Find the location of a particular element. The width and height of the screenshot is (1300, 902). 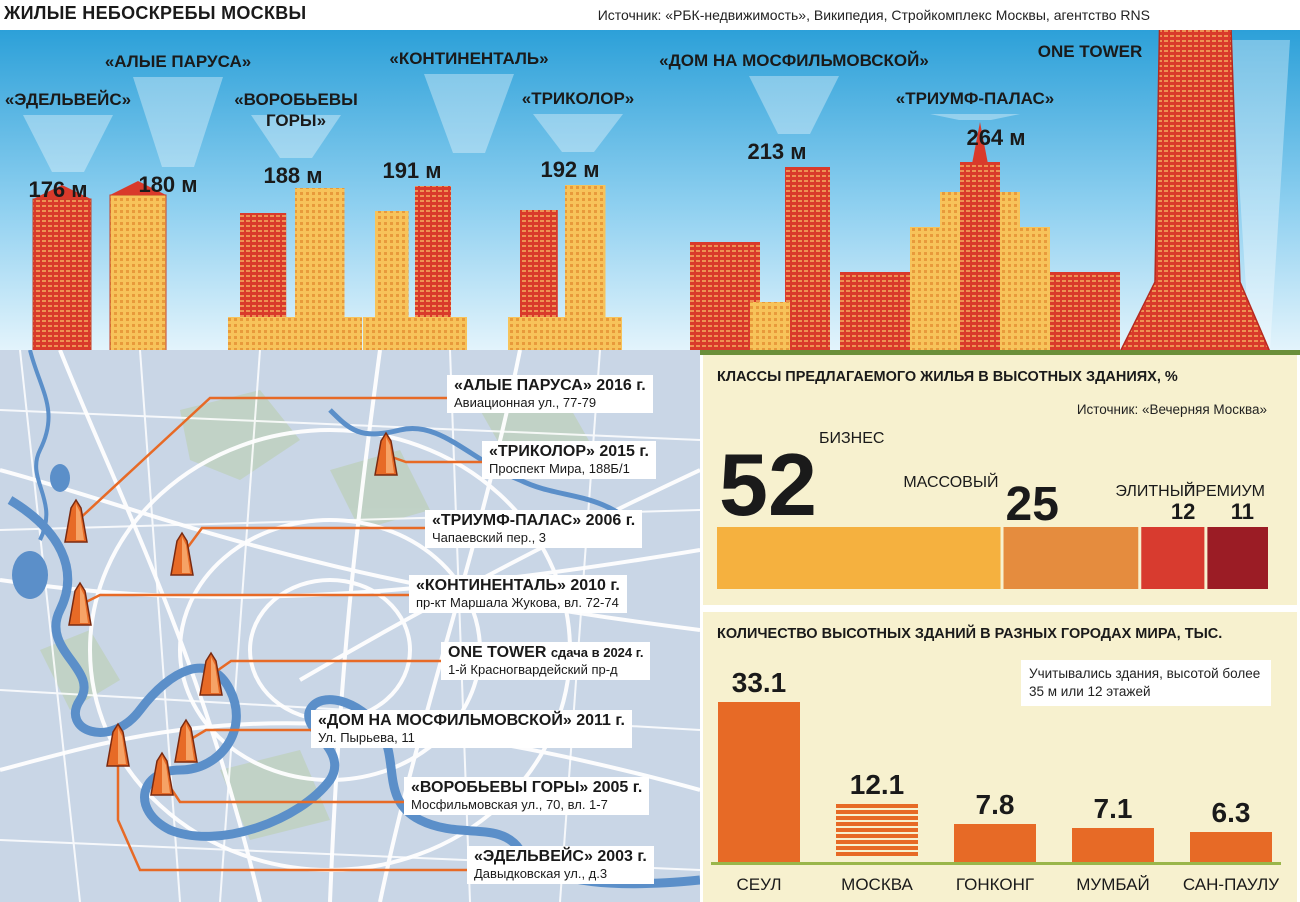

class-name-label: БИЗНЕС is located at coordinates (851, 438).